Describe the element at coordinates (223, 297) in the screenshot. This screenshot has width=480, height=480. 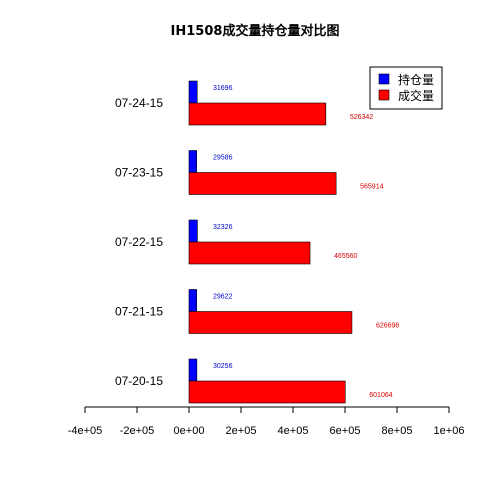
I see `data-label-holding: 29622` at that location.